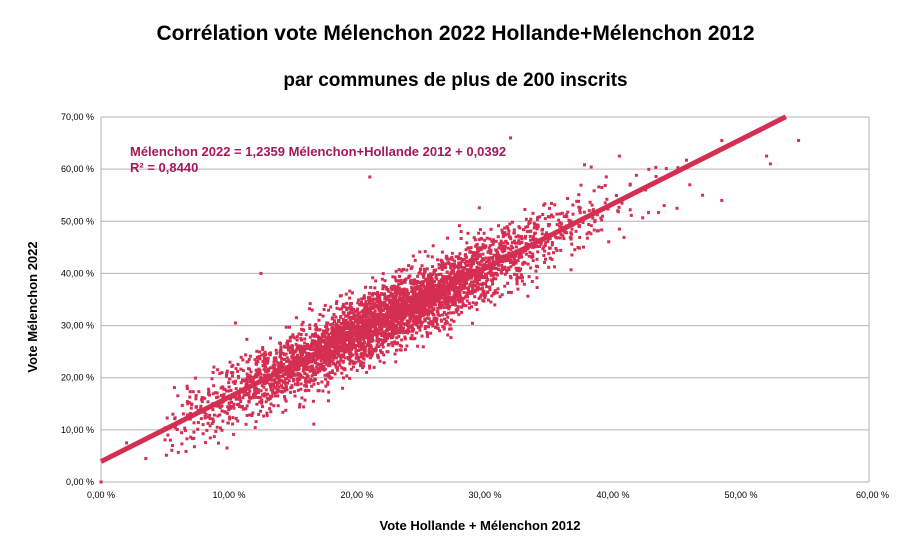  I want to click on outlier-point, so click(703, 195).